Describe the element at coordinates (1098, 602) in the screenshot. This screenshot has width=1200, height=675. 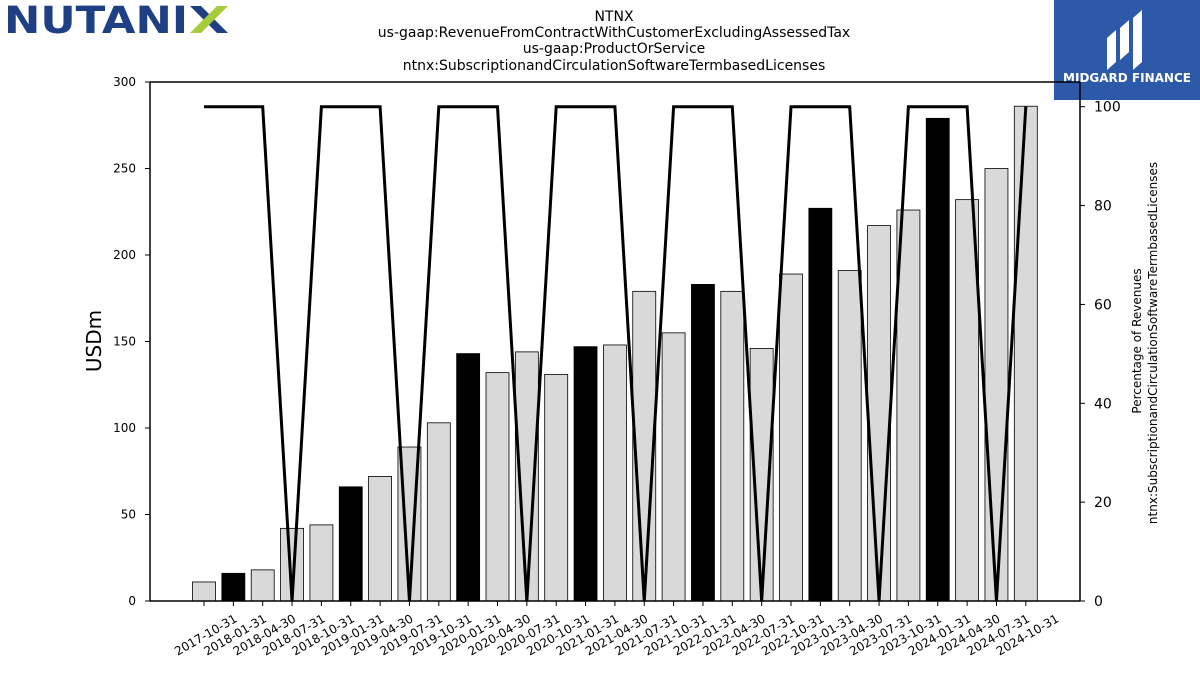
I see `y-right-tick-label: 0` at that location.